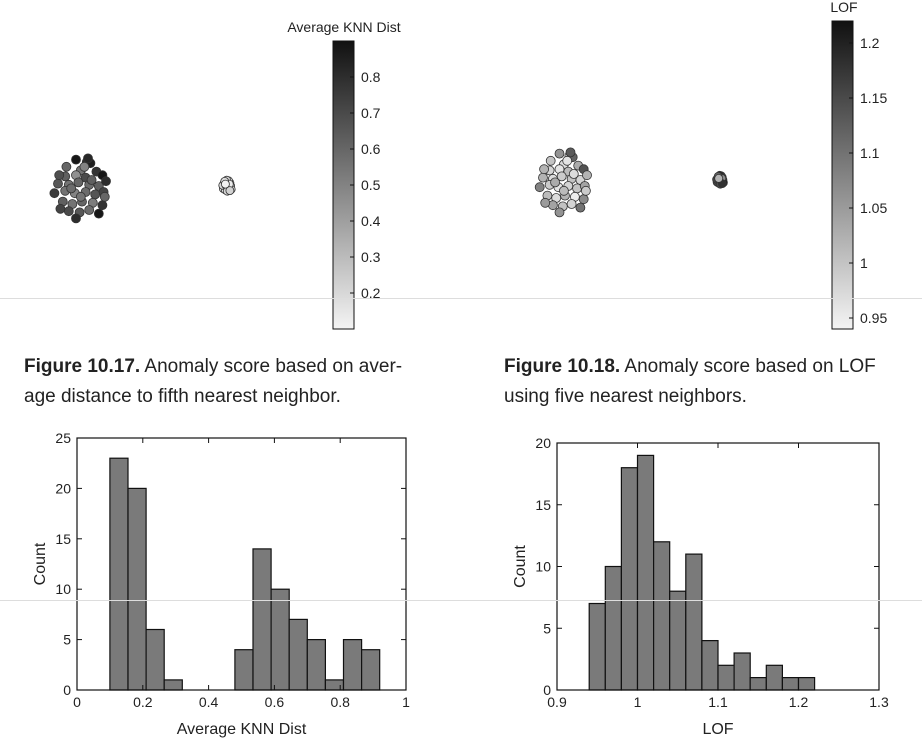  What do you see at coordinates (63, 438) in the screenshot?
I see `y-tick-label: 25` at bounding box center [63, 438].